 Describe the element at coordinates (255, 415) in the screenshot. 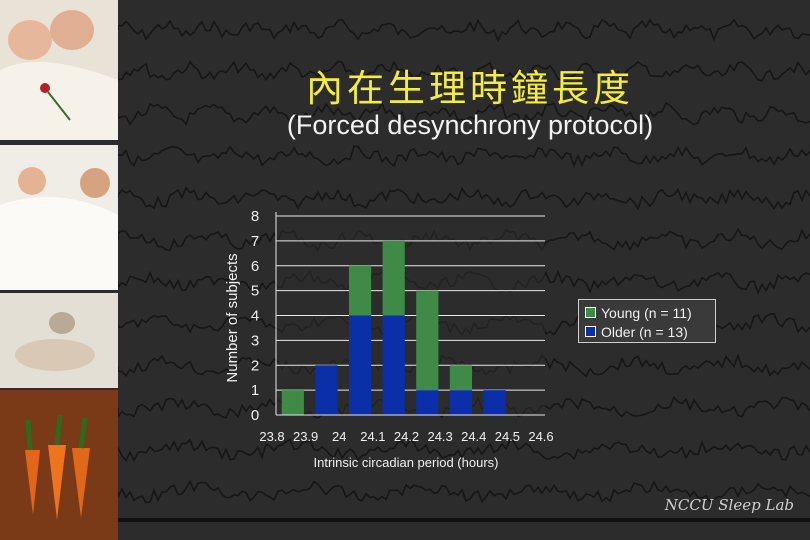

I see `y-tick-label: 0` at that location.